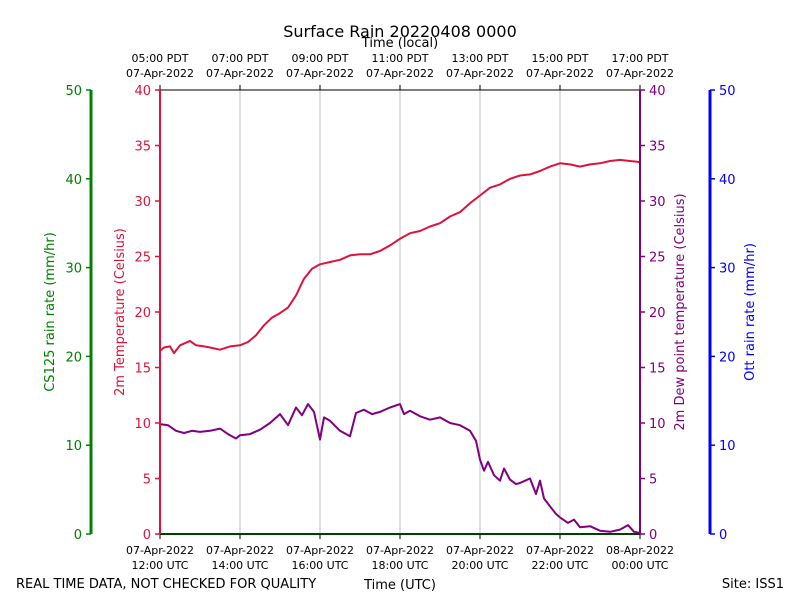 The image size is (800, 600). I want to click on x-tick-label: 16:00 UTC, so click(319, 565).